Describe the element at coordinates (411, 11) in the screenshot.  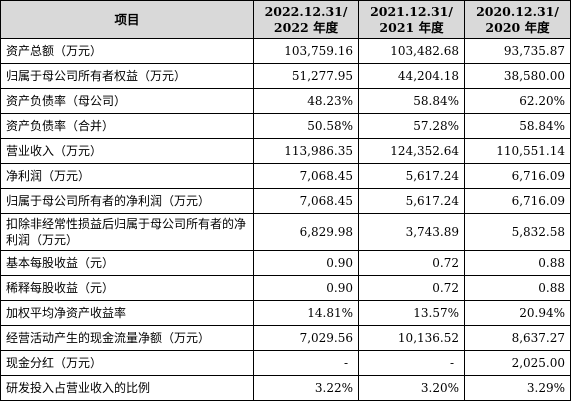
I see `header-2021-date: 2021.12.31/` at that location.